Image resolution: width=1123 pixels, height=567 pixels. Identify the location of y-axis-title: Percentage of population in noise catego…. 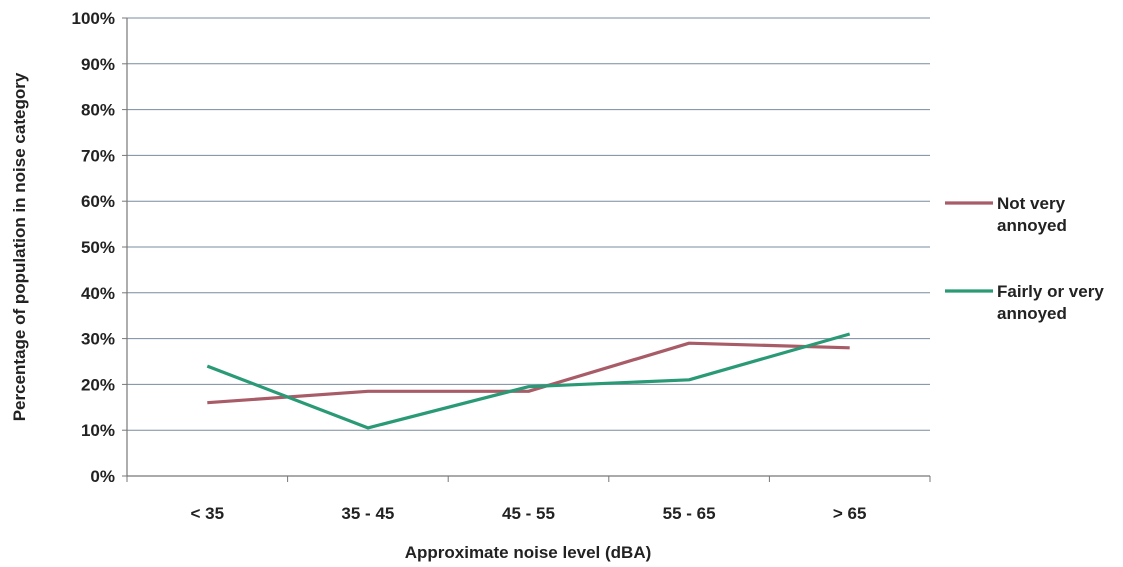
(19, 246).